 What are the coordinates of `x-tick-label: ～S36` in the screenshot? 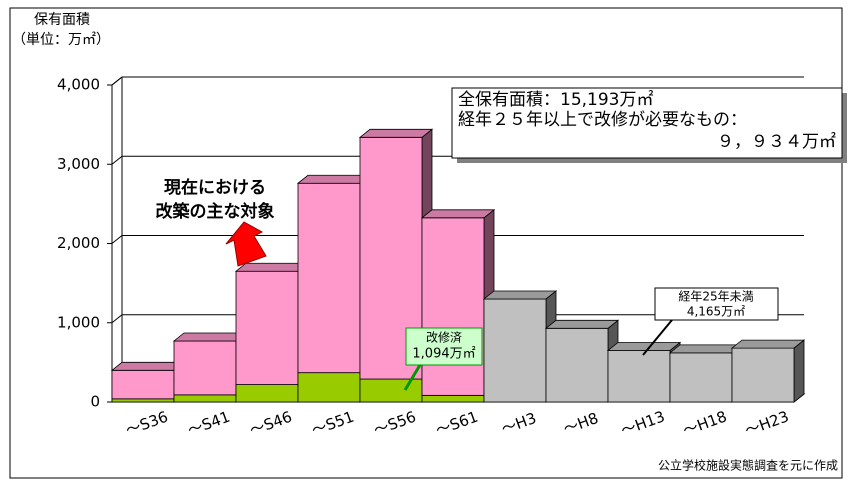 It's located at (146, 424).